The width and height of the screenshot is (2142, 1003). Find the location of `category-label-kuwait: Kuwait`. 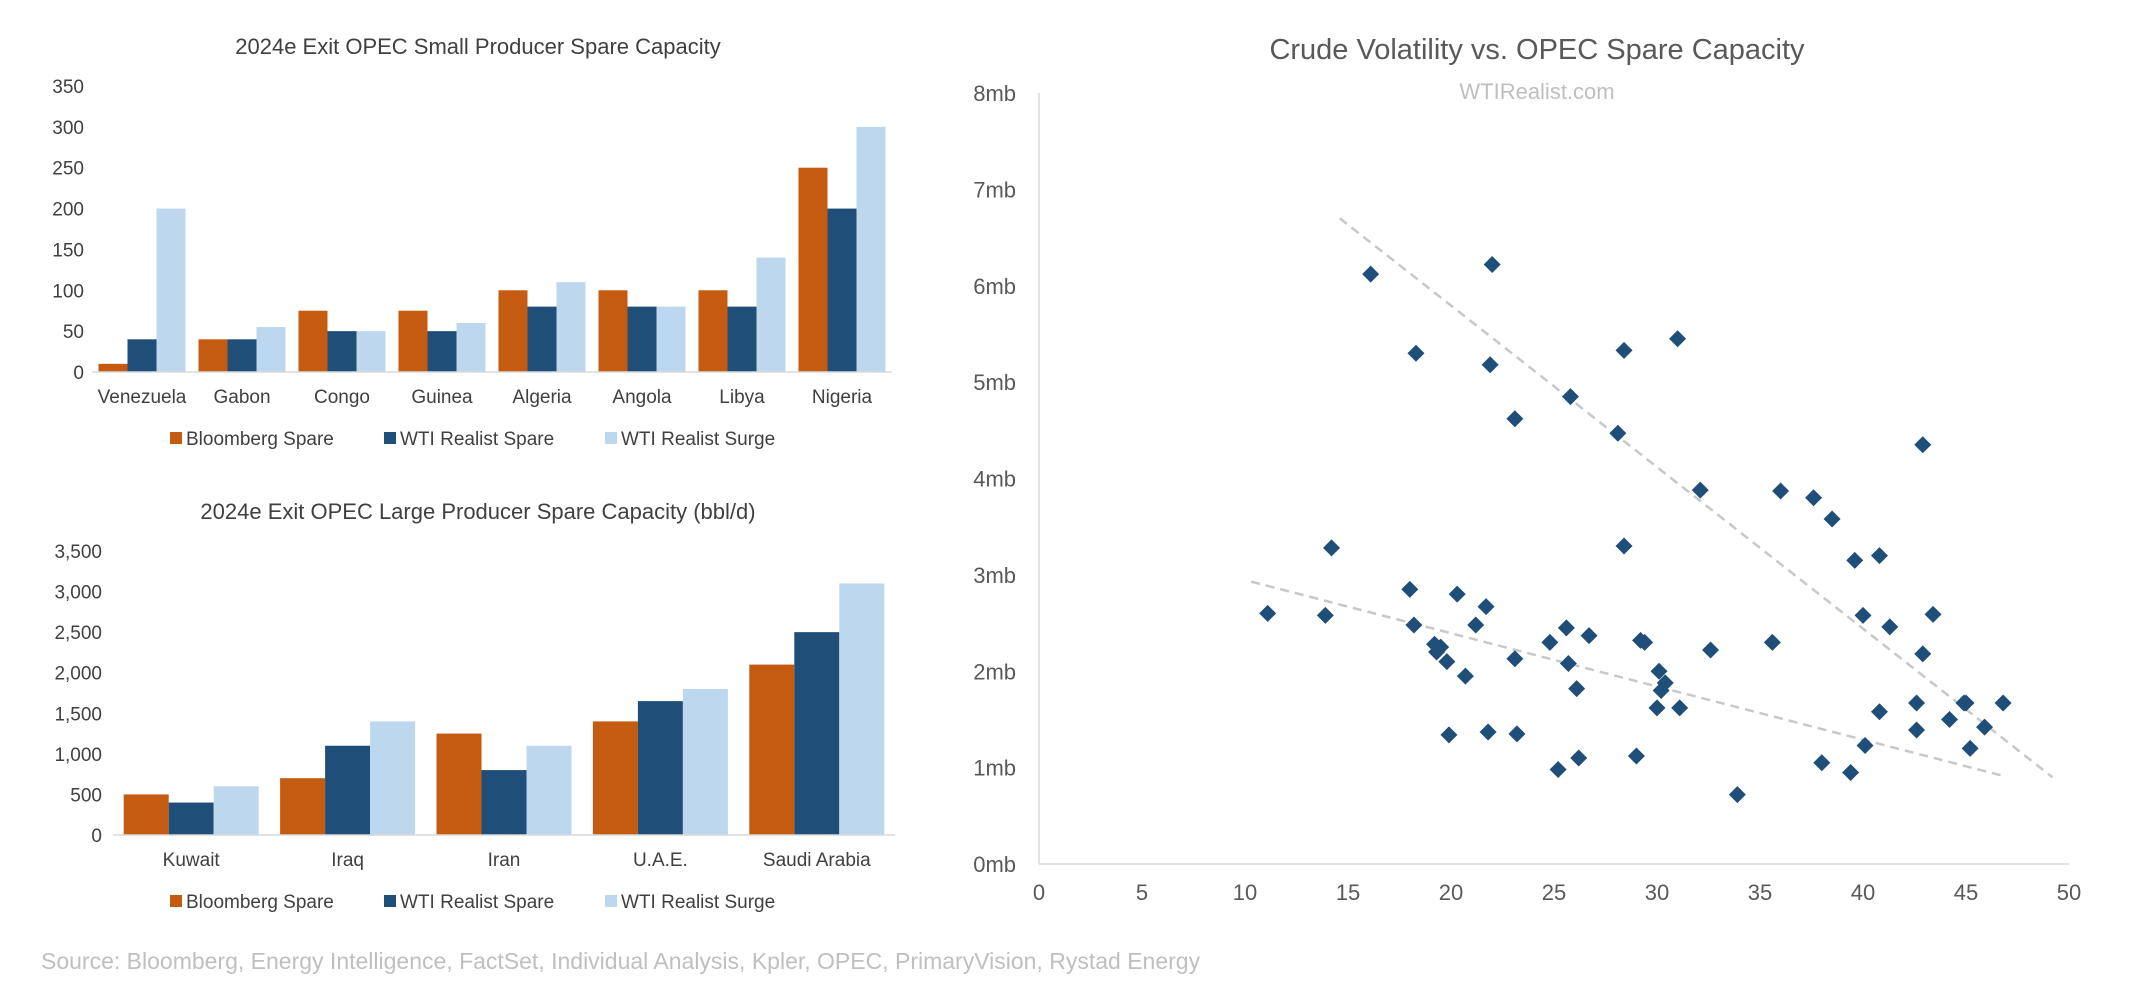

category-label-kuwait: Kuwait is located at coordinates (192, 860).